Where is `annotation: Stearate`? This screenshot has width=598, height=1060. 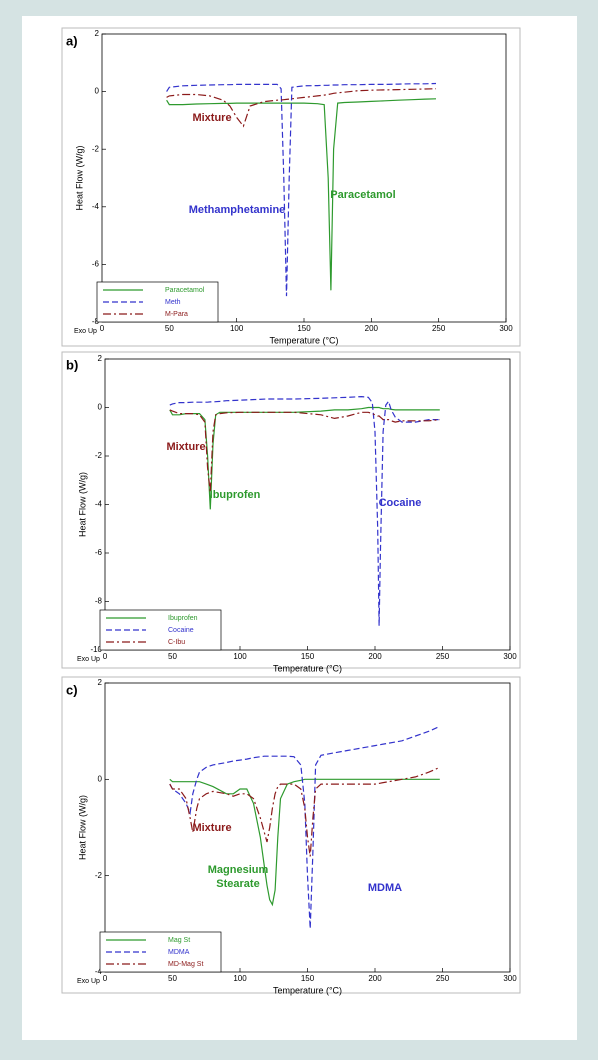
annotation: Stearate is located at coordinates (237, 884).